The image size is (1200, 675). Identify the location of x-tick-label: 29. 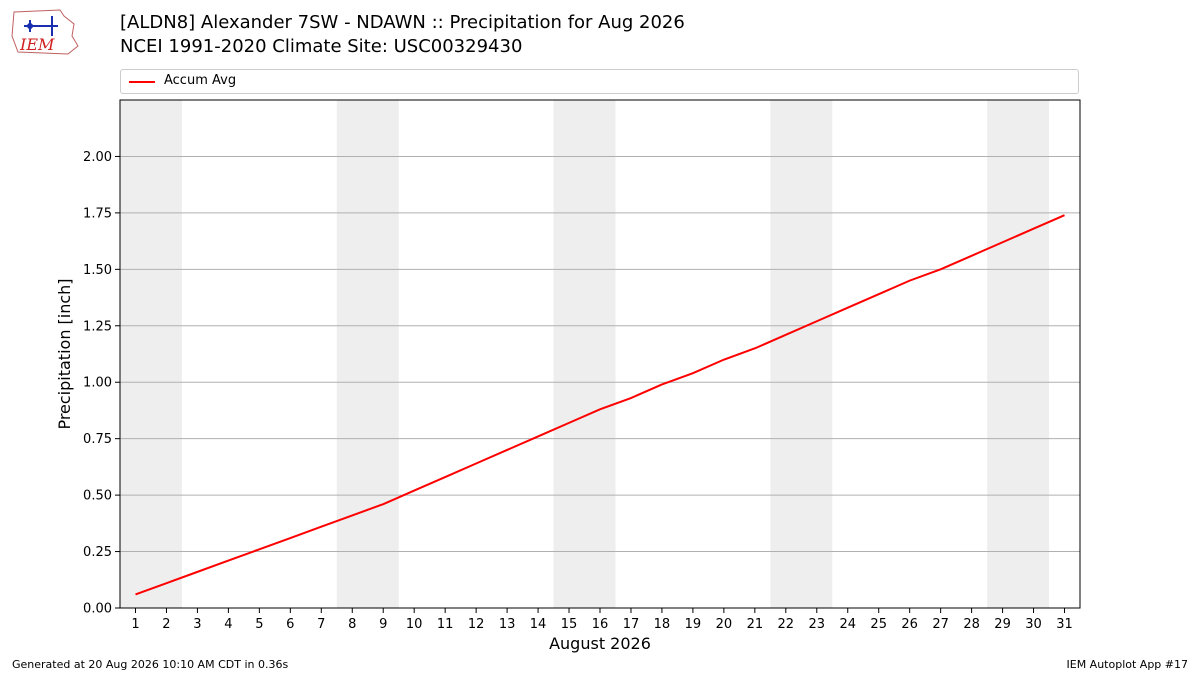
(1002, 624).